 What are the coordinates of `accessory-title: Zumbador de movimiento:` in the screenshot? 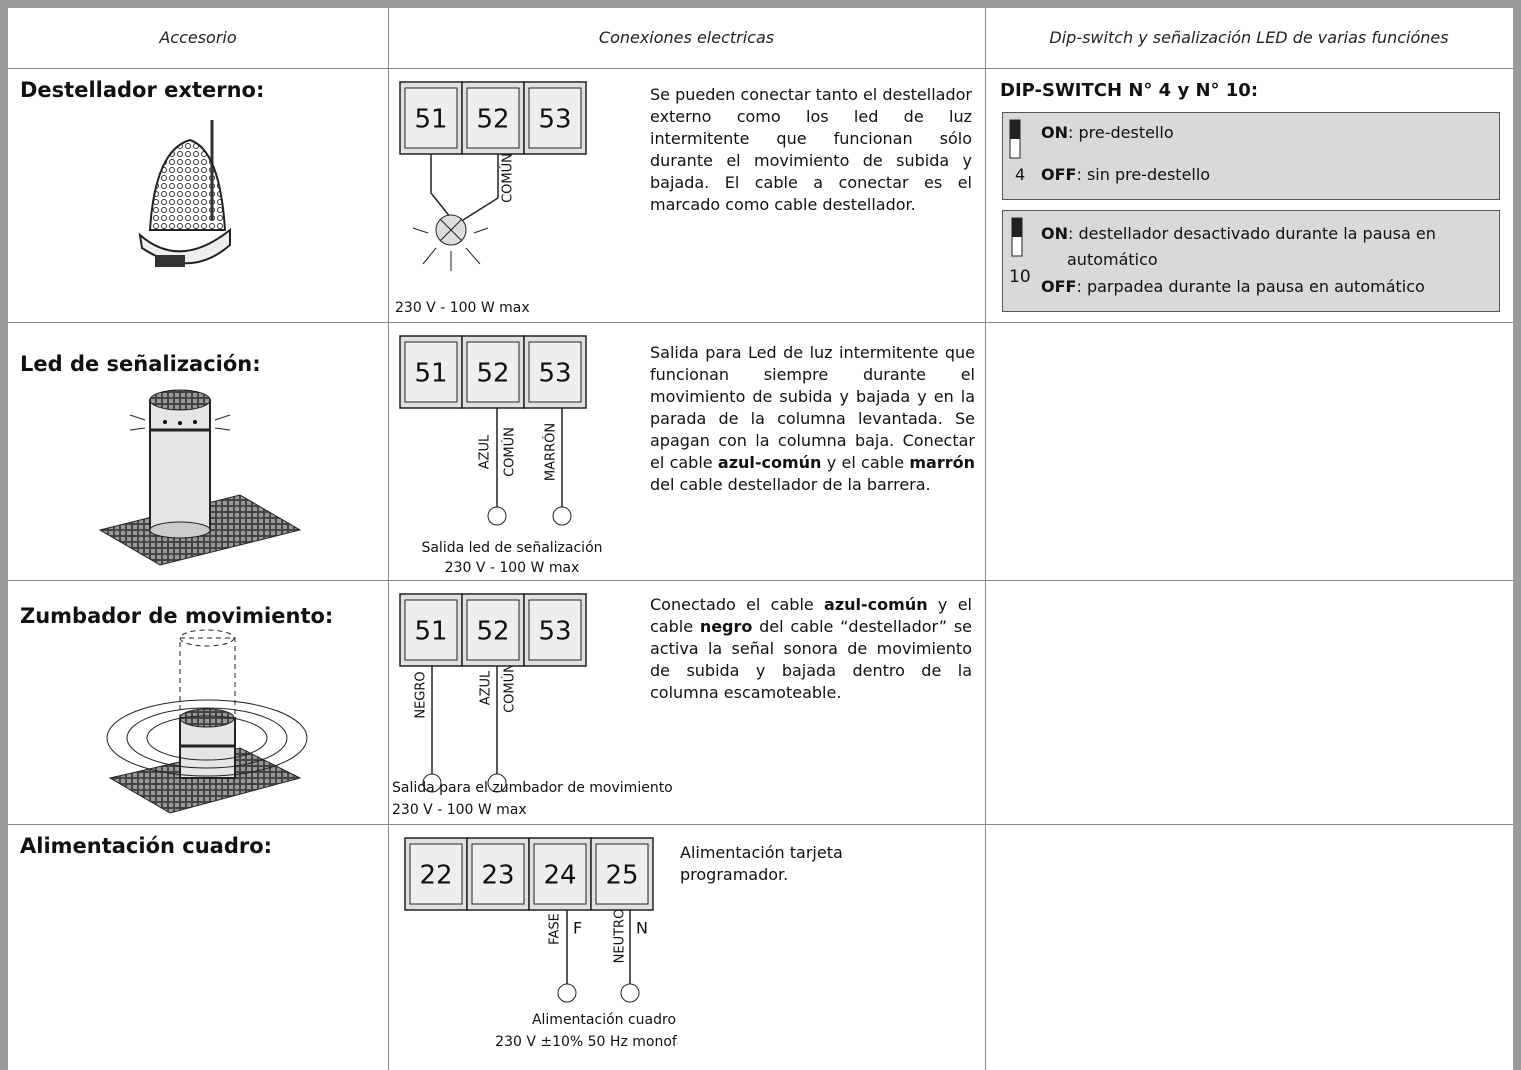 It's located at (177, 616).